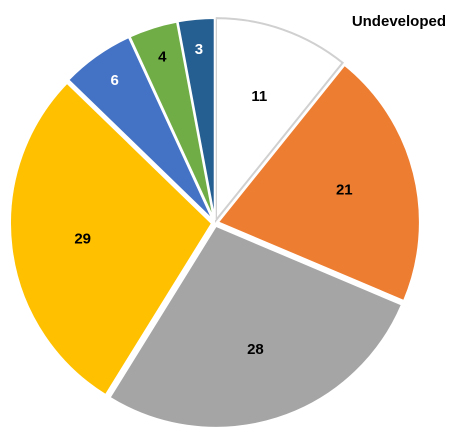 The width and height of the screenshot is (450, 428). Describe the element at coordinates (162, 56) in the screenshot. I see `data-label: 4` at that location.